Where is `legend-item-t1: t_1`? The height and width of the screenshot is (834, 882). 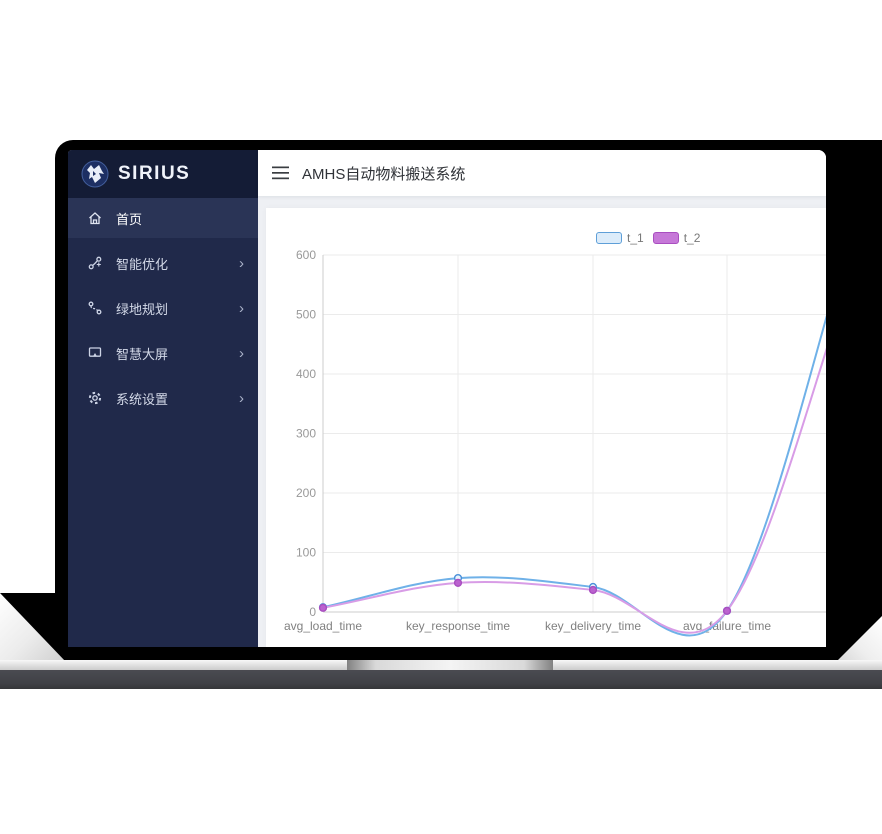 legend-item-t1: t_1 is located at coordinates (620, 238).